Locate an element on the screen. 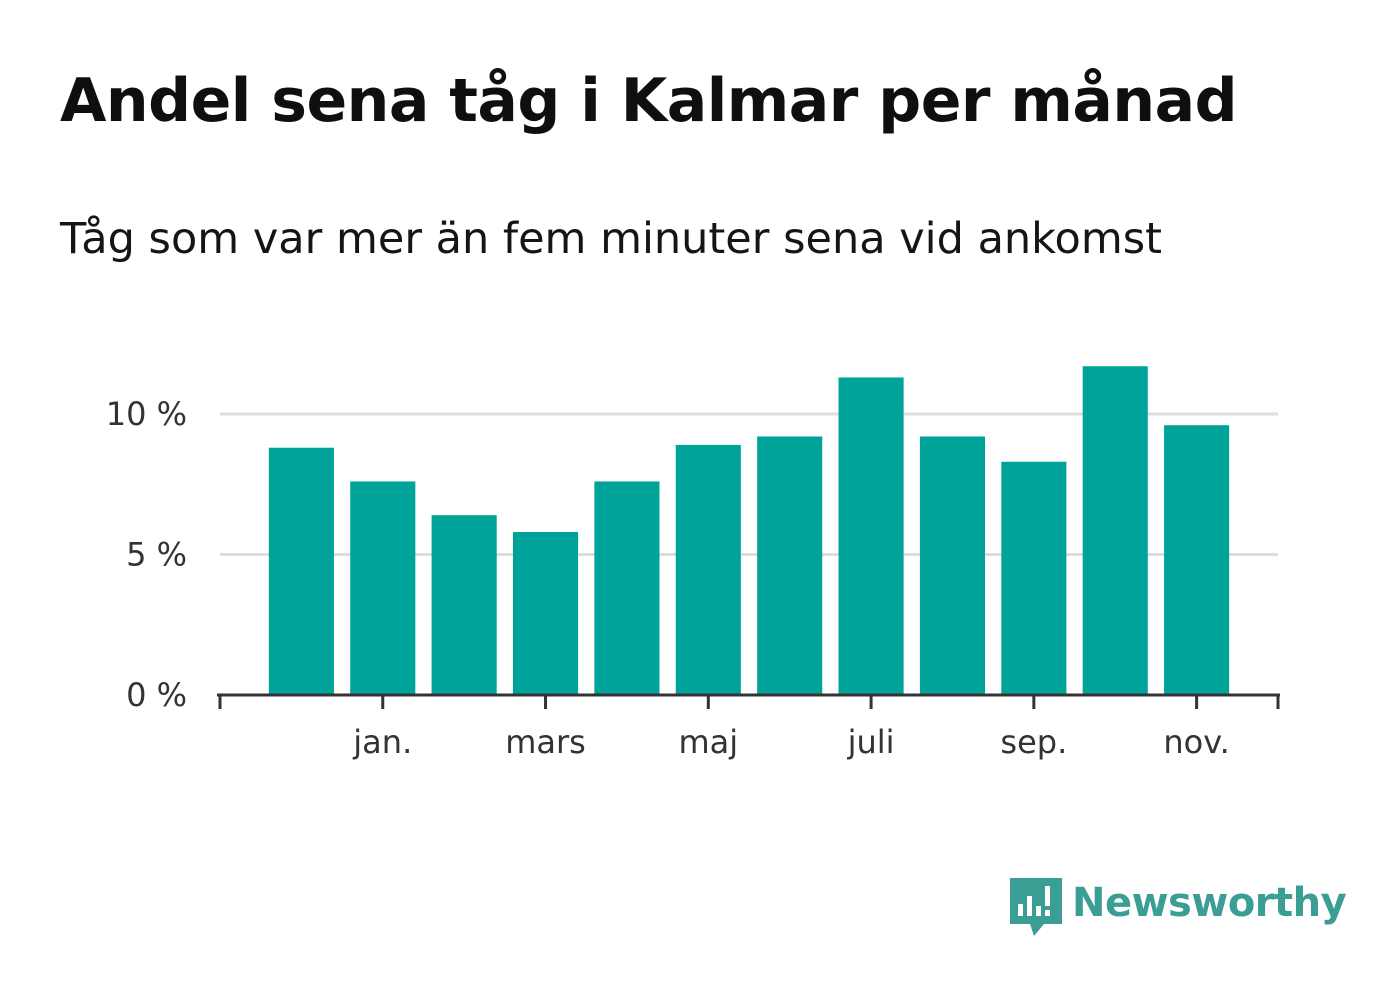 This screenshot has width=1382, height=999. x-axis is located at coordinates (748, 701).